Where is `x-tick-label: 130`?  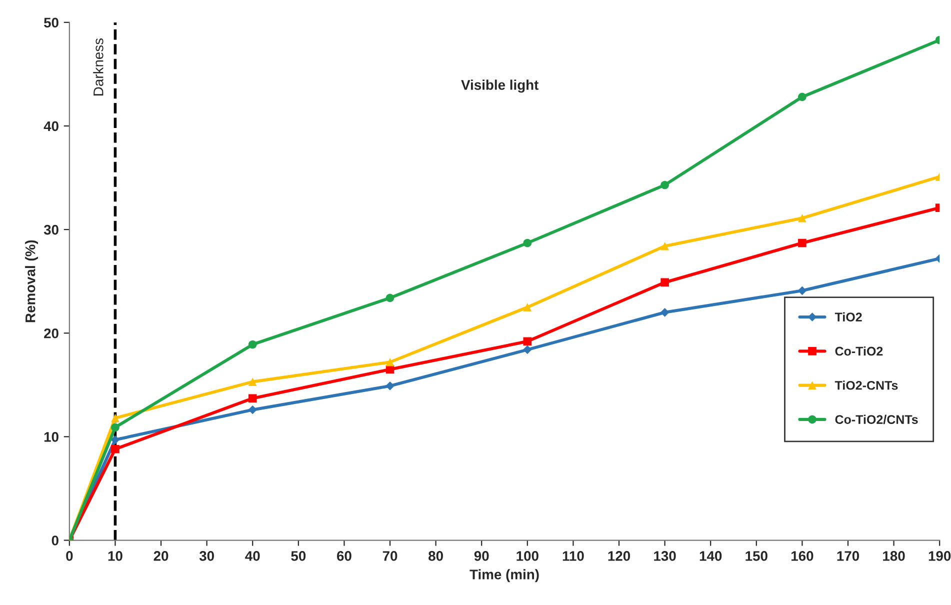 x-tick-label: 130 is located at coordinates (665, 556).